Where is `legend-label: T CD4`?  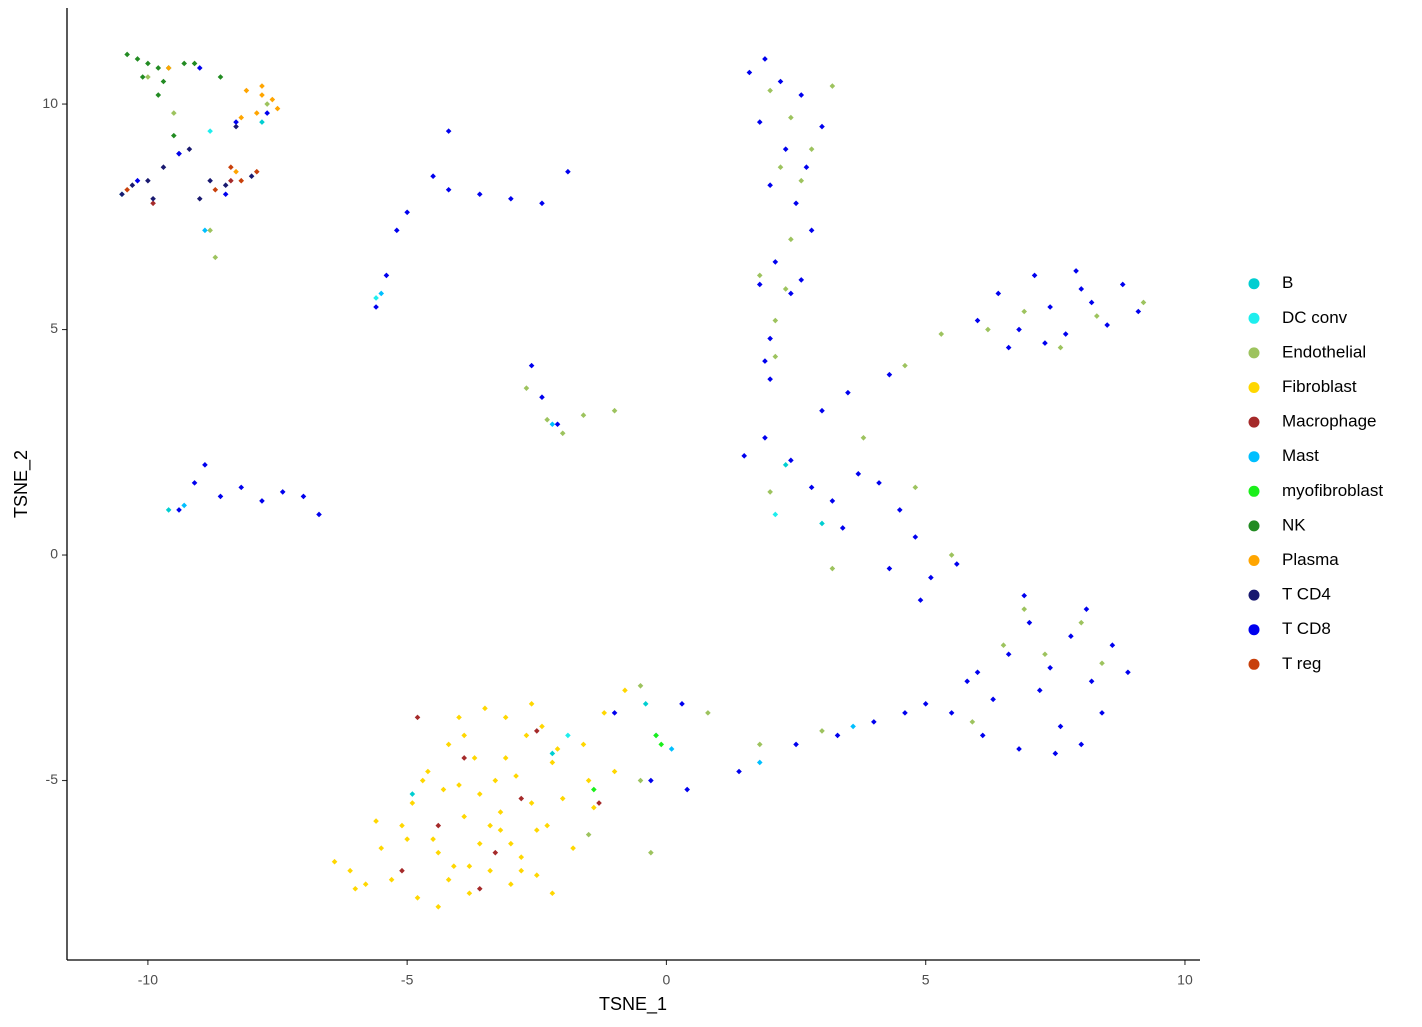
legend-label: T CD4 is located at coordinates (1306, 594).